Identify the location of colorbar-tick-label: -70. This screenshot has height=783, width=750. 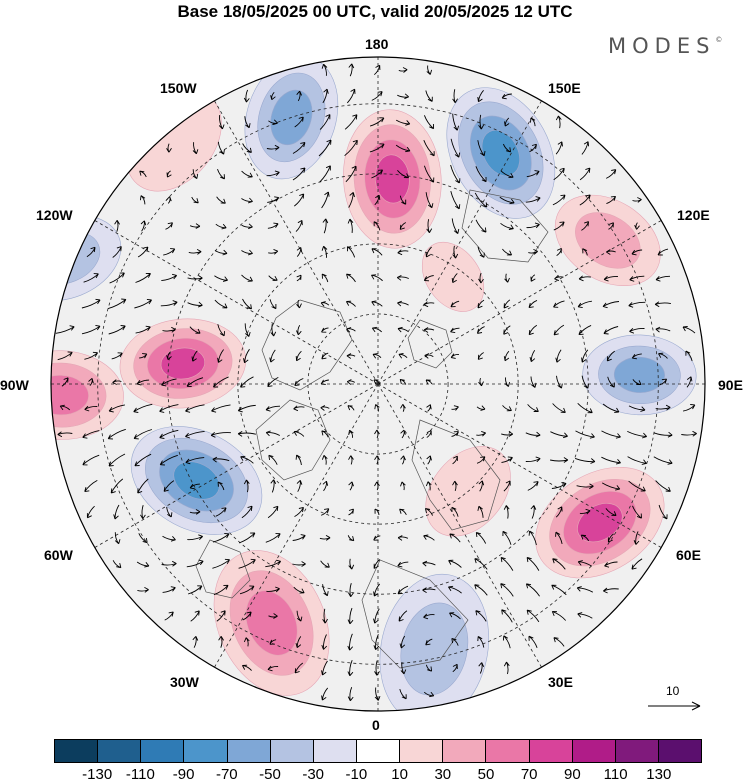
(226, 774).